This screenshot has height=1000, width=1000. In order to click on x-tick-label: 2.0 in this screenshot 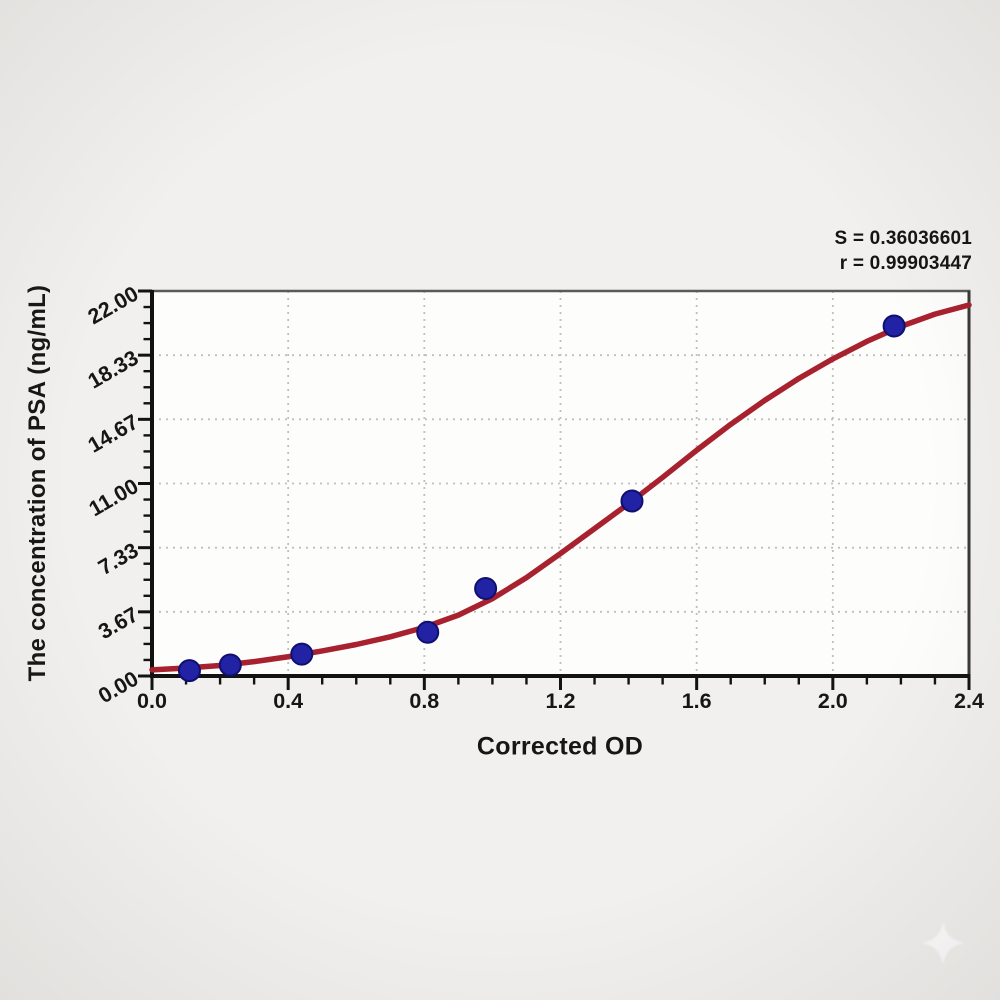, I will do `click(833, 701)`.